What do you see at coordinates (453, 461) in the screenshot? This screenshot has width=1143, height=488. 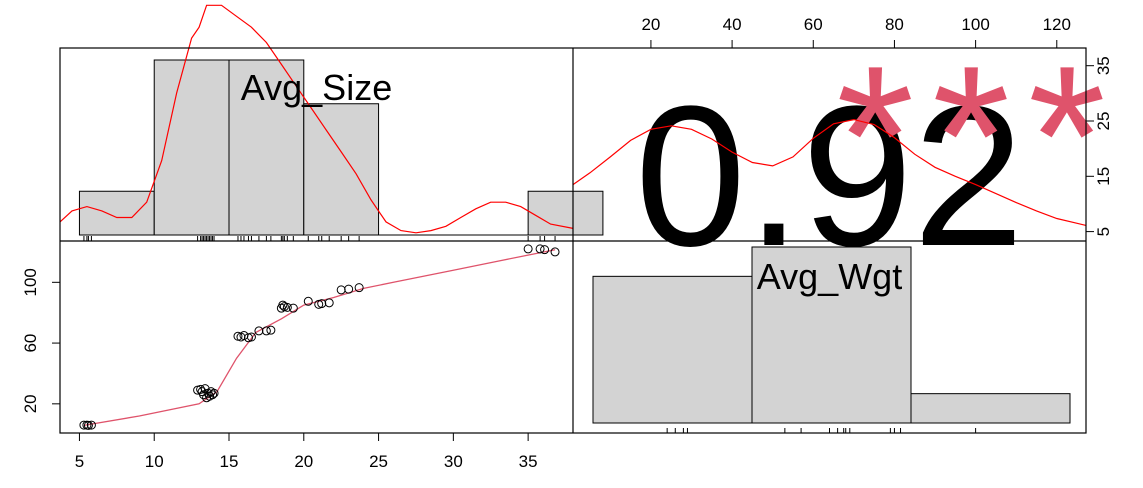 I see `bottom-axis-tick-label: 30` at bounding box center [453, 461].